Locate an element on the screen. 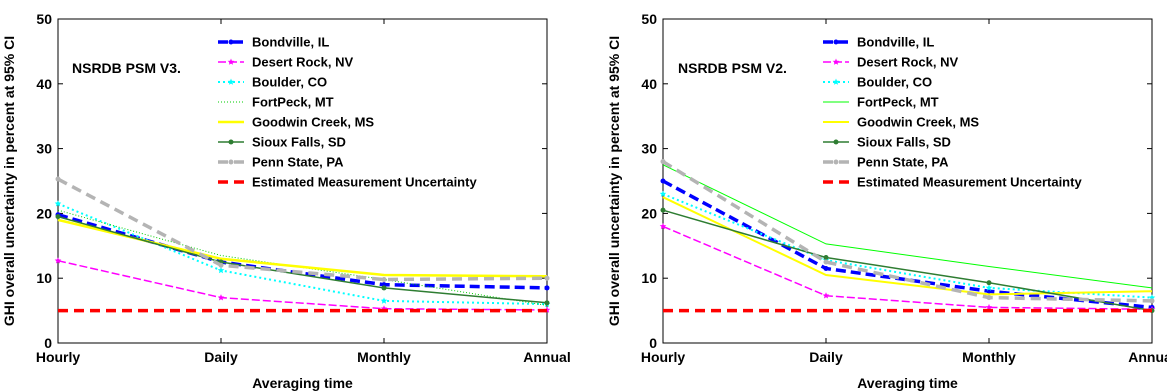  legend-label: Boulder, CO is located at coordinates (289, 82).